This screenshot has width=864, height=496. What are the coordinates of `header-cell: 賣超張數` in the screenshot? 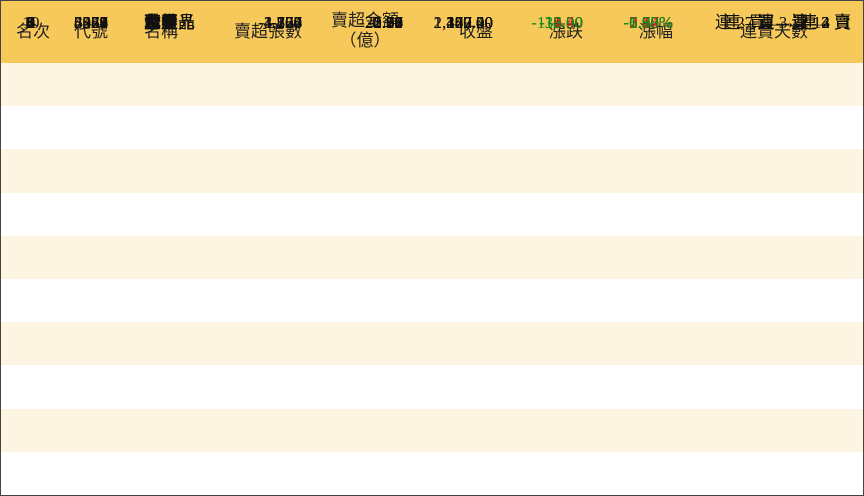 It's located at (268, 31).